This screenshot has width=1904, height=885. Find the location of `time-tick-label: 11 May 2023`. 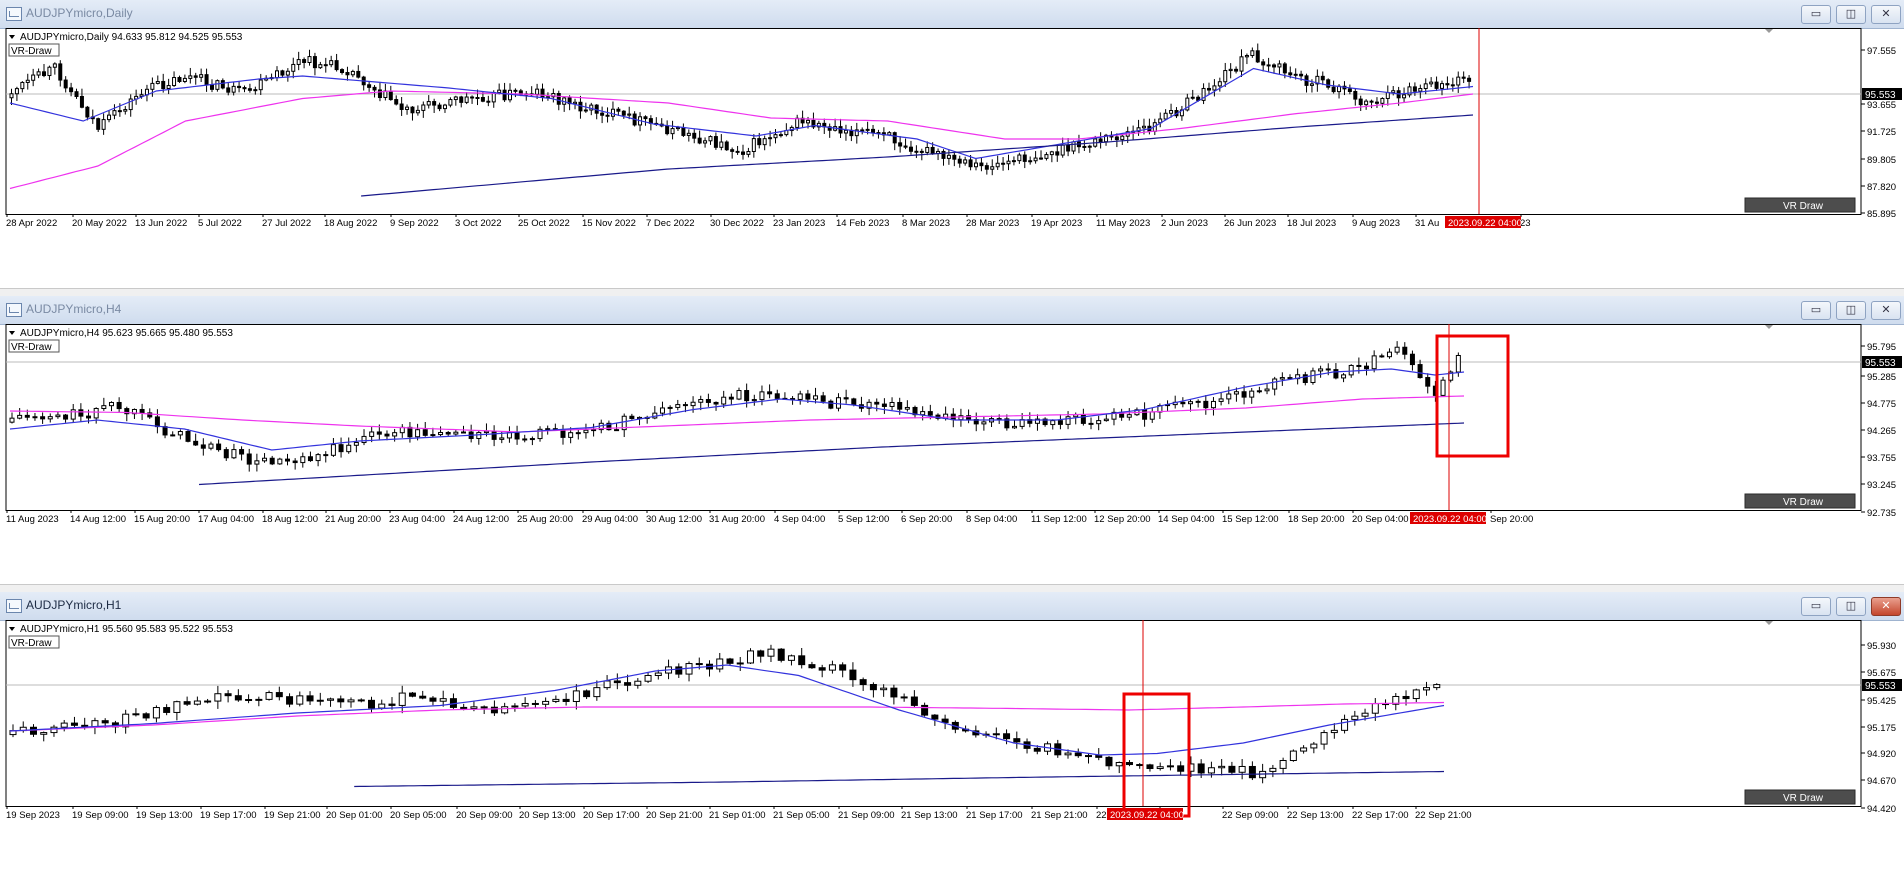

time-tick-label: 11 May 2023 is located at coordinates (1123, 223).